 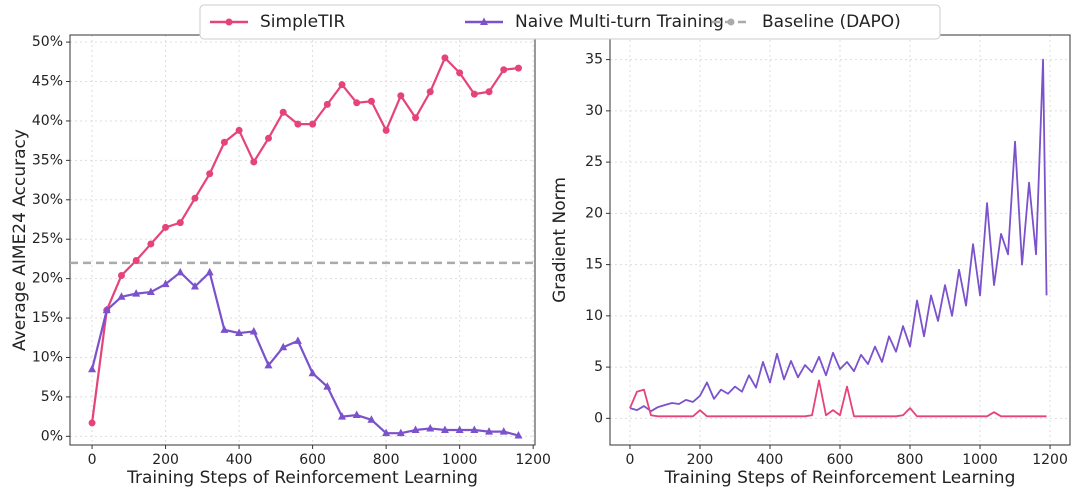 What do you see at coordinates (52, 397) in the screenshot?
I see `y-tick-label: 5%` at bounding box center [52, 397].